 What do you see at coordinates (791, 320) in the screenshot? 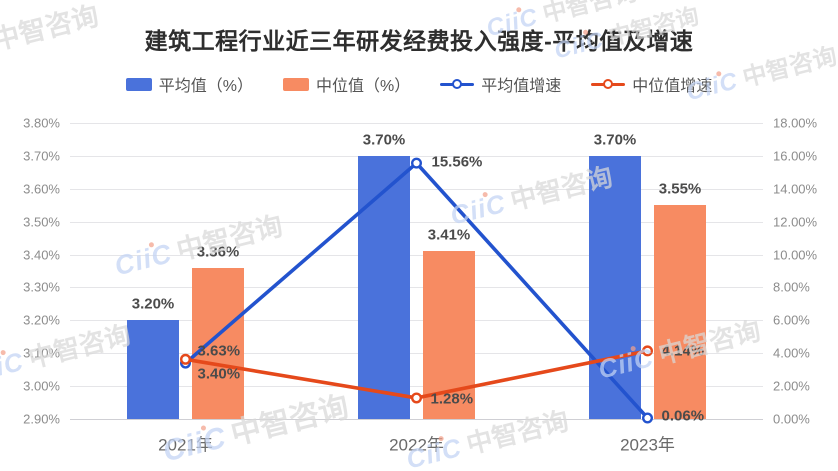
I see `y-axis-tick-right: 6.00%` at bounding box center [791, 320].